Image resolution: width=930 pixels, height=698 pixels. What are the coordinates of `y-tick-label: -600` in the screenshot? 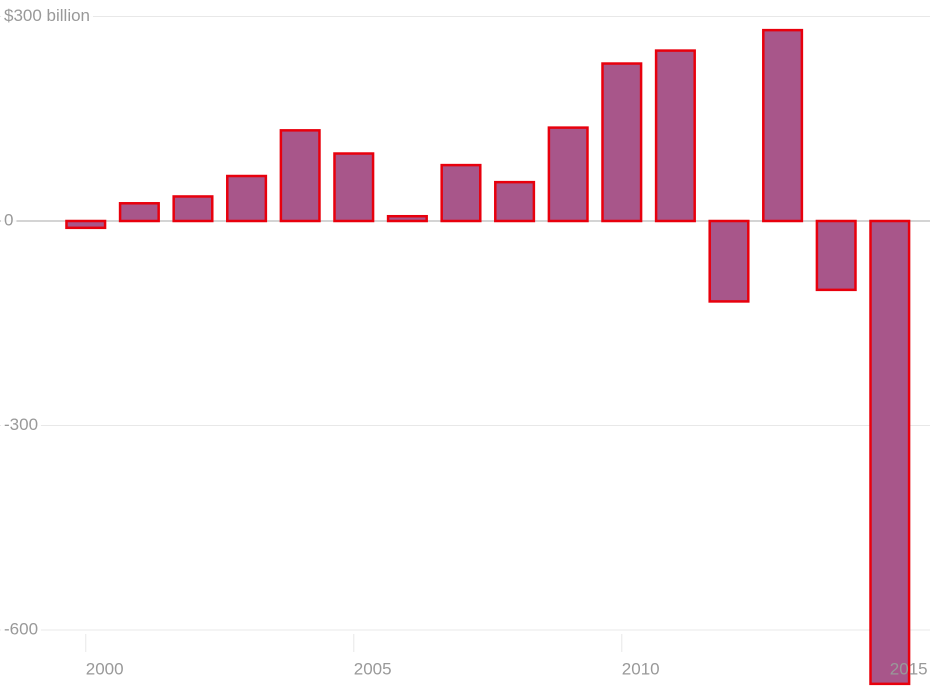 It's located at (21, 628).